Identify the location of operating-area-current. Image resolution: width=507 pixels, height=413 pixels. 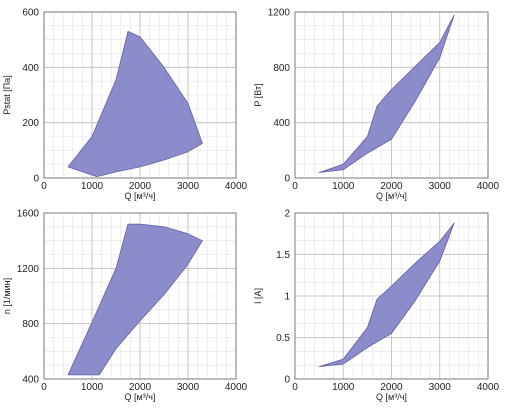
(386, 295).